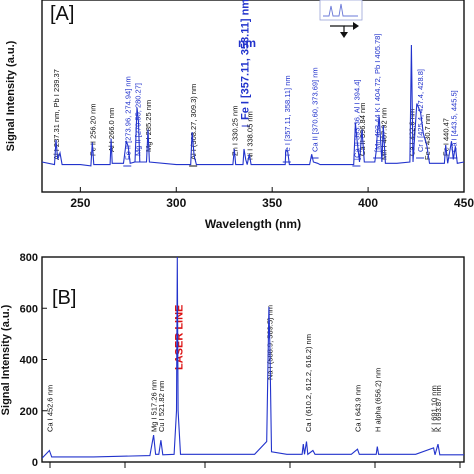 This screenshot has width=474, height=474. I want to click on panel-a-annotation-label: Fe II [273.96, 274.94] nm, so click(127, 118).